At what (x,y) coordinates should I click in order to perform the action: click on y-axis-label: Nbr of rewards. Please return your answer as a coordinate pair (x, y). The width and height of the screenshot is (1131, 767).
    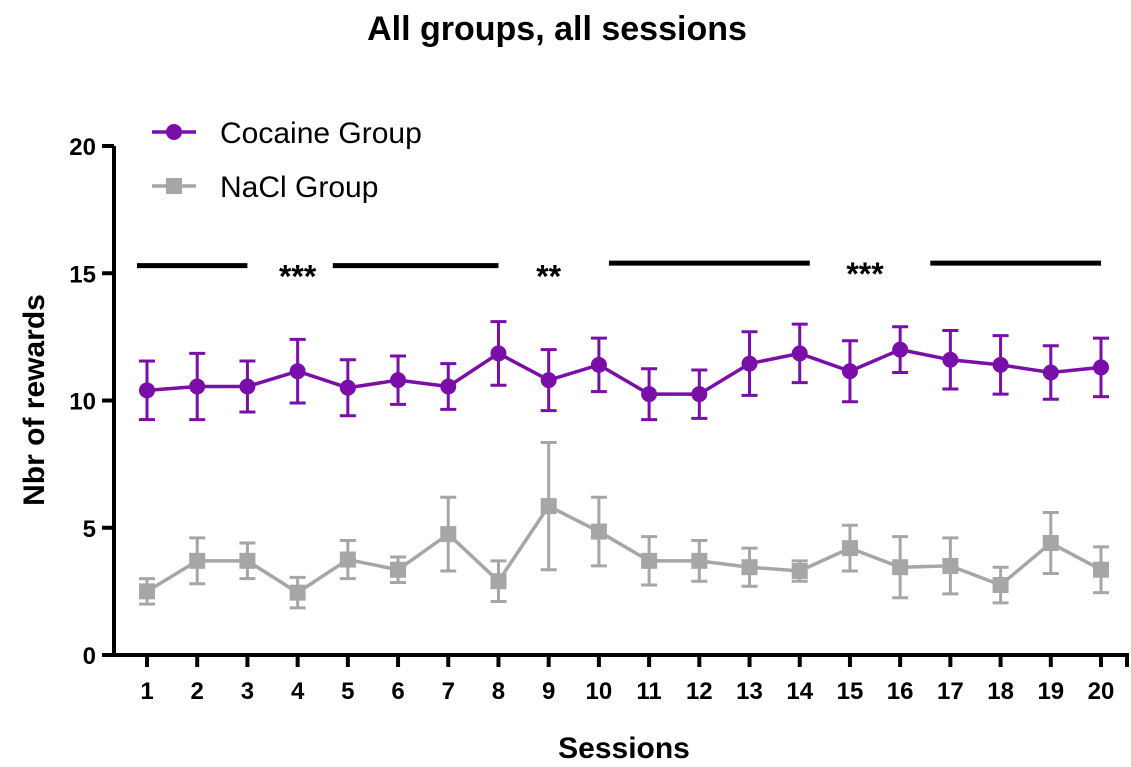
    Looking at the image, I should click on (34, 400).